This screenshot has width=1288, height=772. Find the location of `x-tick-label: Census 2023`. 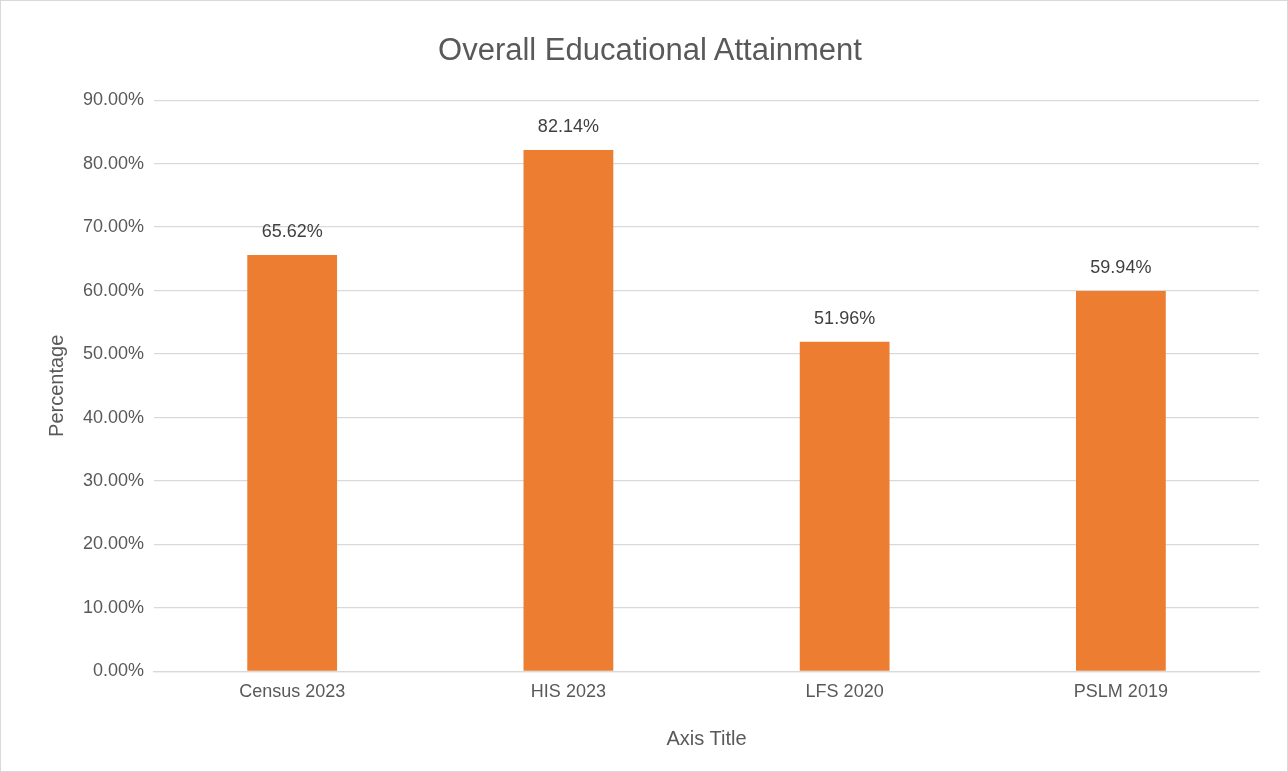

x-tick-label: Census 2023 is located at coordinates (292, 691).